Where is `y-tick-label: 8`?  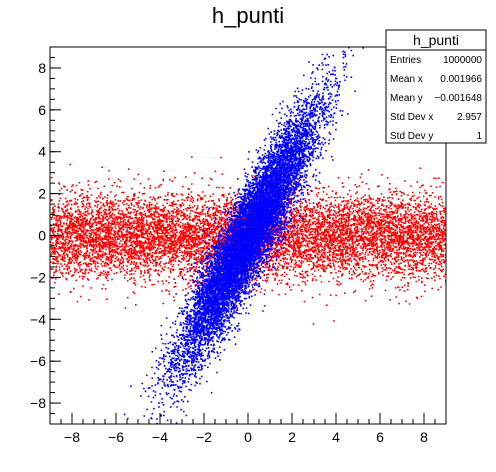 y-tick-label: 8 is located at coordinates (42, 68).